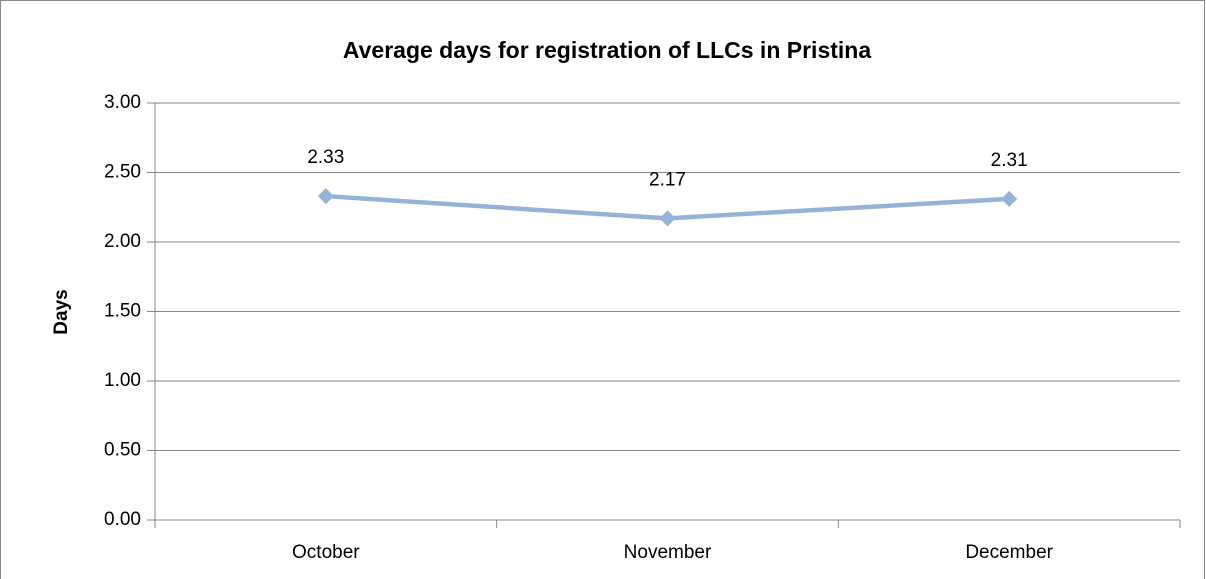  I want to click on y-tick-label: 2.00, so click(122, 241).